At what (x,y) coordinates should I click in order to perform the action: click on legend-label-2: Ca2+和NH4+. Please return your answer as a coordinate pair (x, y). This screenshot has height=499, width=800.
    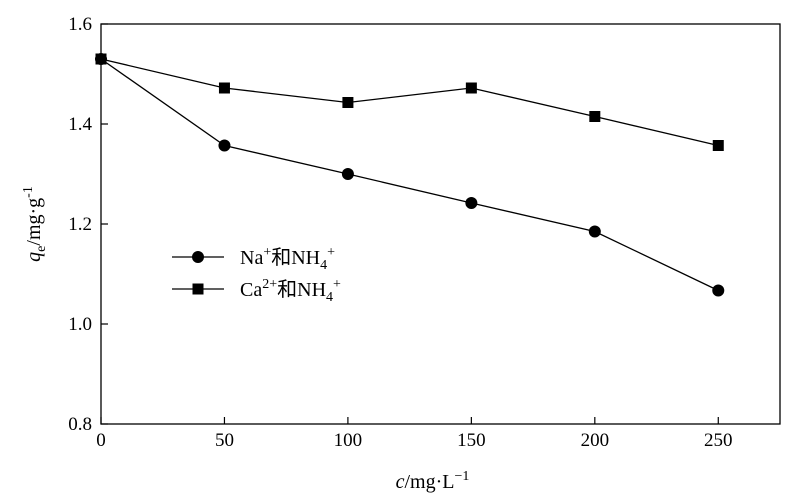
    Looking at the image, I should click on (290, 291).